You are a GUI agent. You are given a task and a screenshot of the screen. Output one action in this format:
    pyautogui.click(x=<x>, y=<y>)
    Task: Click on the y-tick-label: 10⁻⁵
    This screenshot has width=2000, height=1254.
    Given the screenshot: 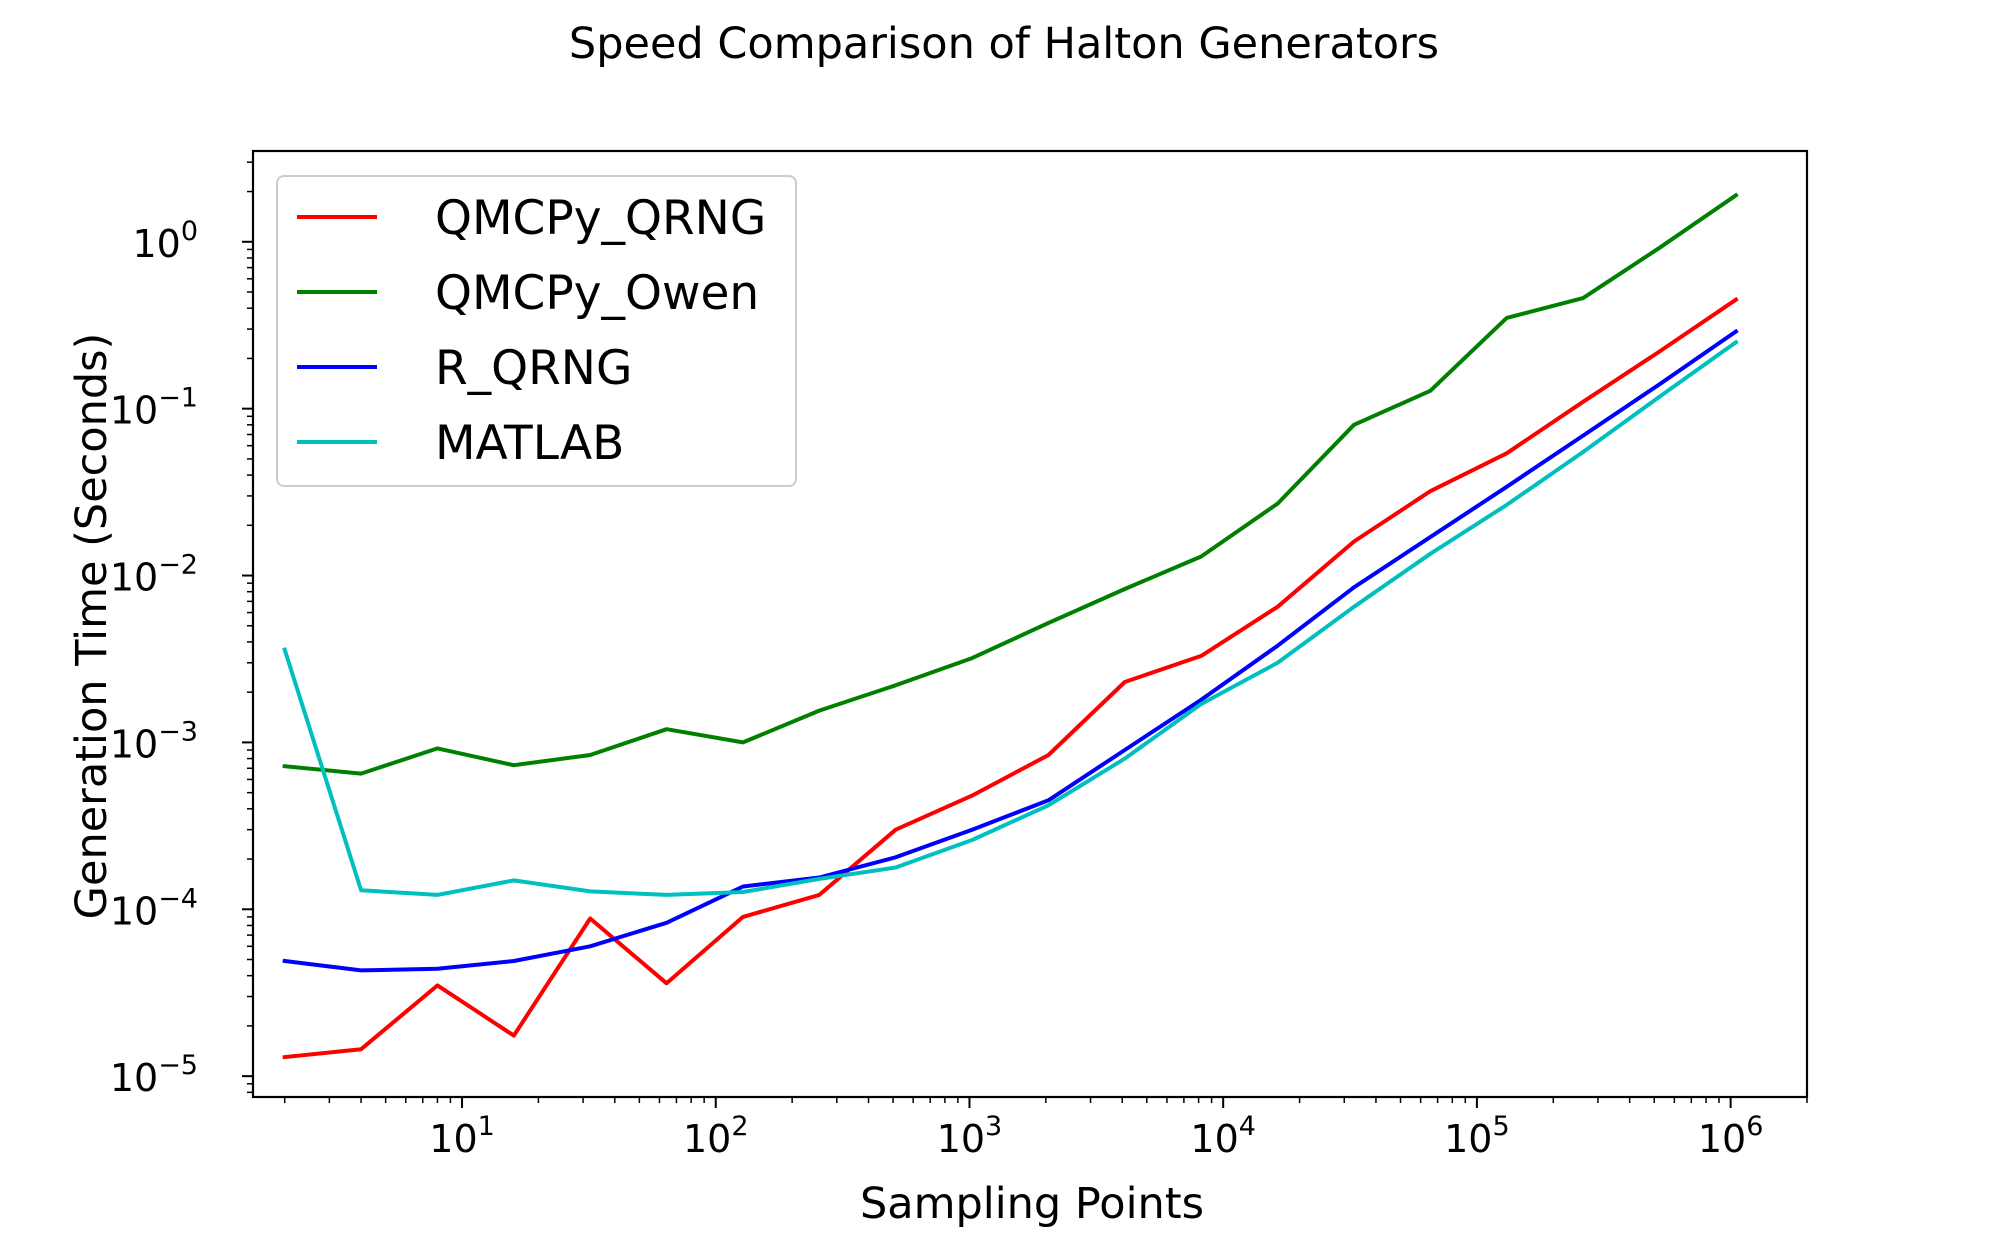 What is the action you would take?
    pyautogui.click(x=154, y=1075)
    